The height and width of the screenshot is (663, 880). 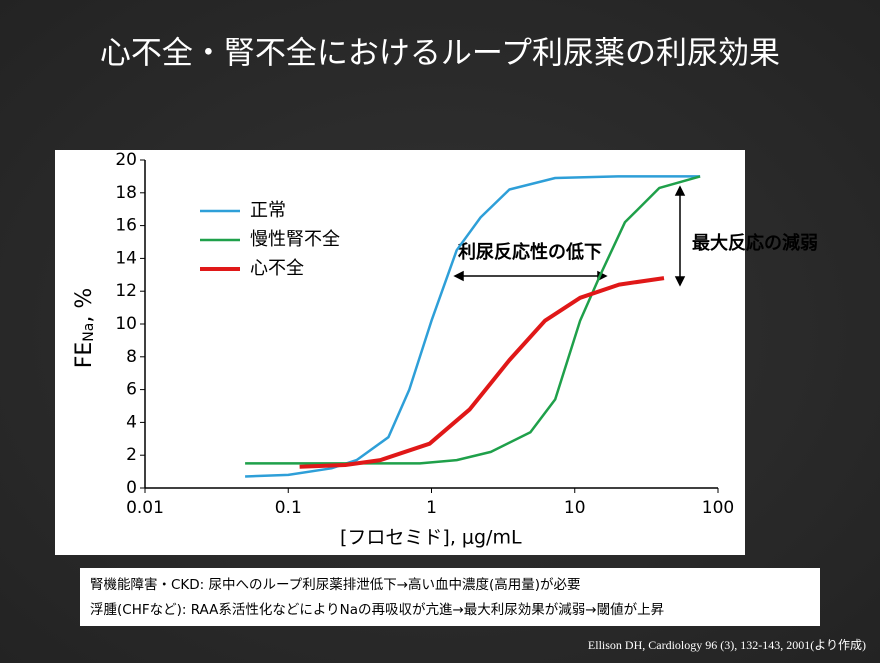 I want to click on y-tick-label: 18, so click(x=126, y=193).